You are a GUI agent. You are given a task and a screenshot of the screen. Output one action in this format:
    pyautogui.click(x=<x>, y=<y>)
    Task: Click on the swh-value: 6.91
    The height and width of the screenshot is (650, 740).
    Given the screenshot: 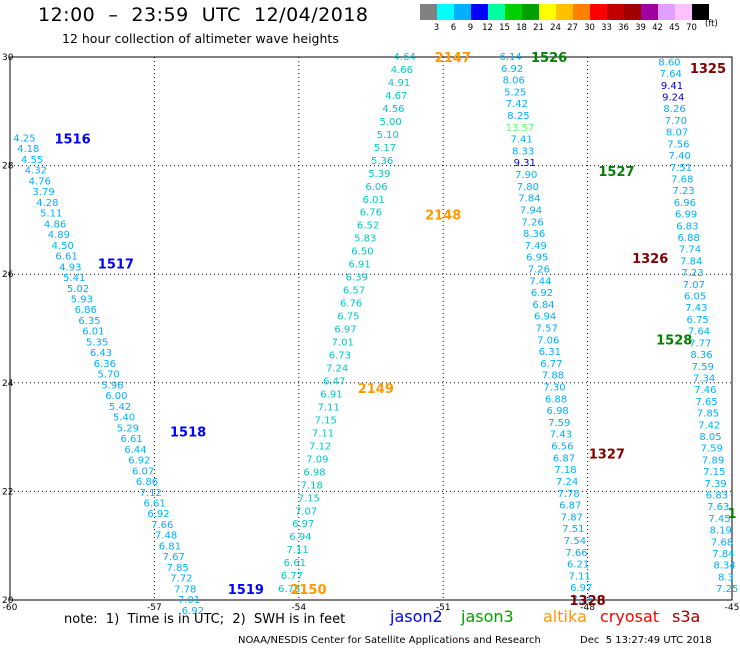 What is the action you would take?
    pyautogui.click(x=331, y=394)
    